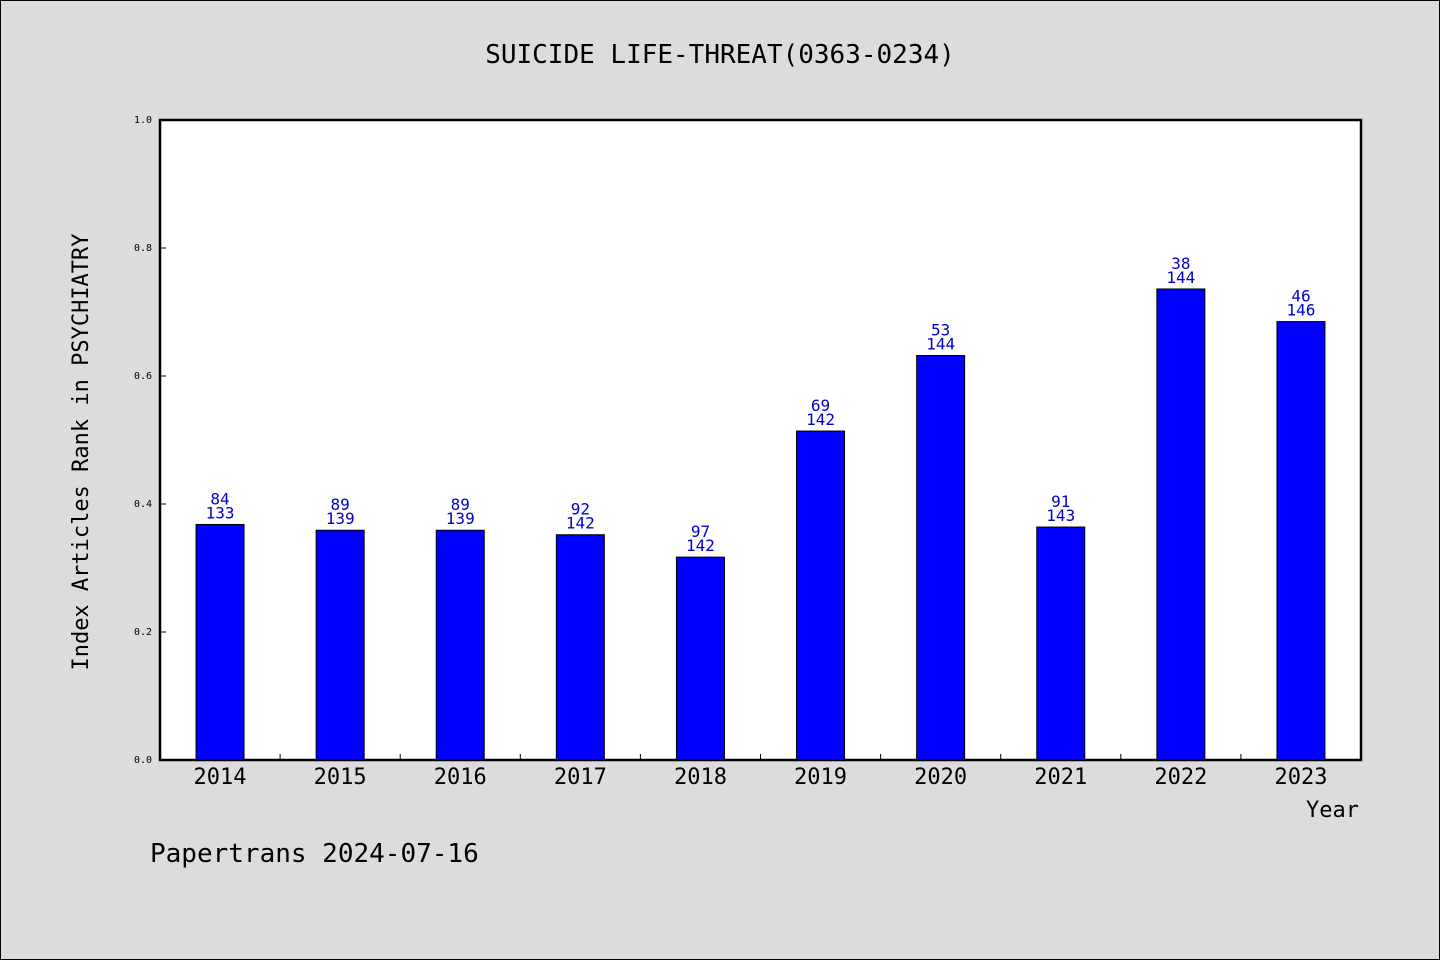  What do you see at coordinates (1061, 643) in the screenshot?
I see `bar-2021` at bounding box center [1061, 643].